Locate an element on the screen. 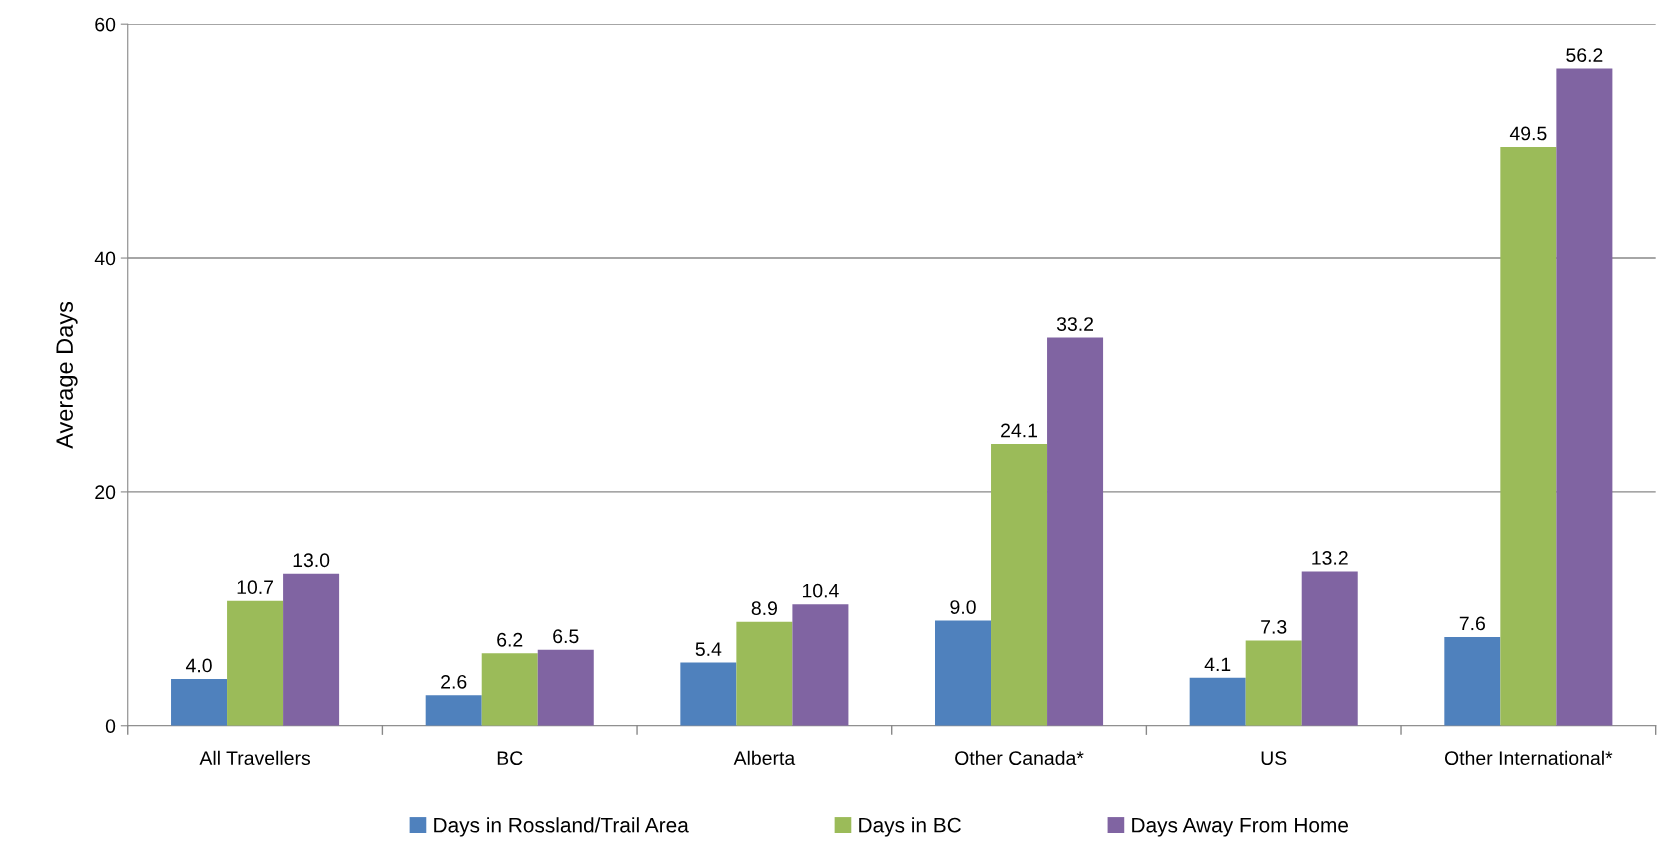  y-tick-label: 0 is located at coordinates (110, 726).